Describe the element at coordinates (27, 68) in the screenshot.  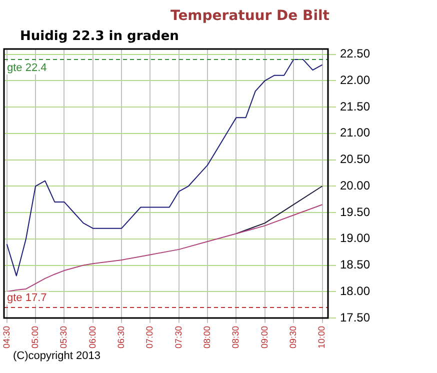
I see `ref-line-label: gte 22.4` at that location.